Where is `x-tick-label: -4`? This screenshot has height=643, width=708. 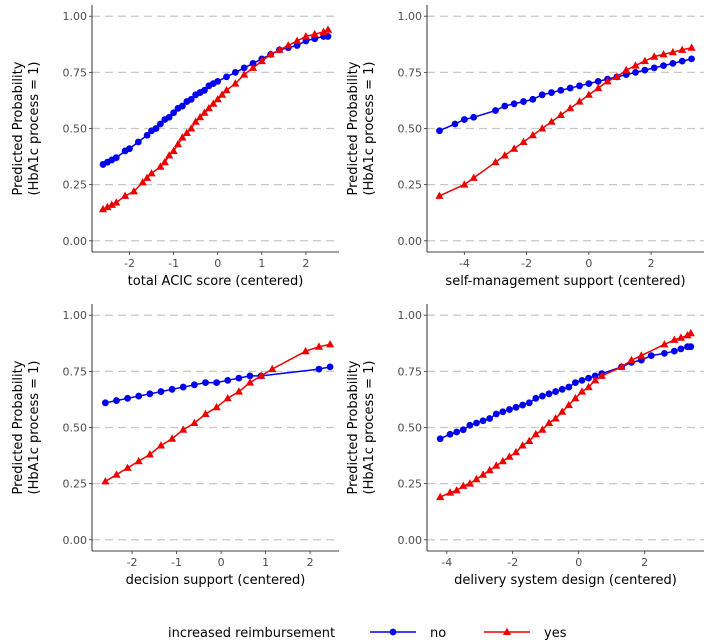
x-tick-label: -4 is located at coordinates (446, 562).